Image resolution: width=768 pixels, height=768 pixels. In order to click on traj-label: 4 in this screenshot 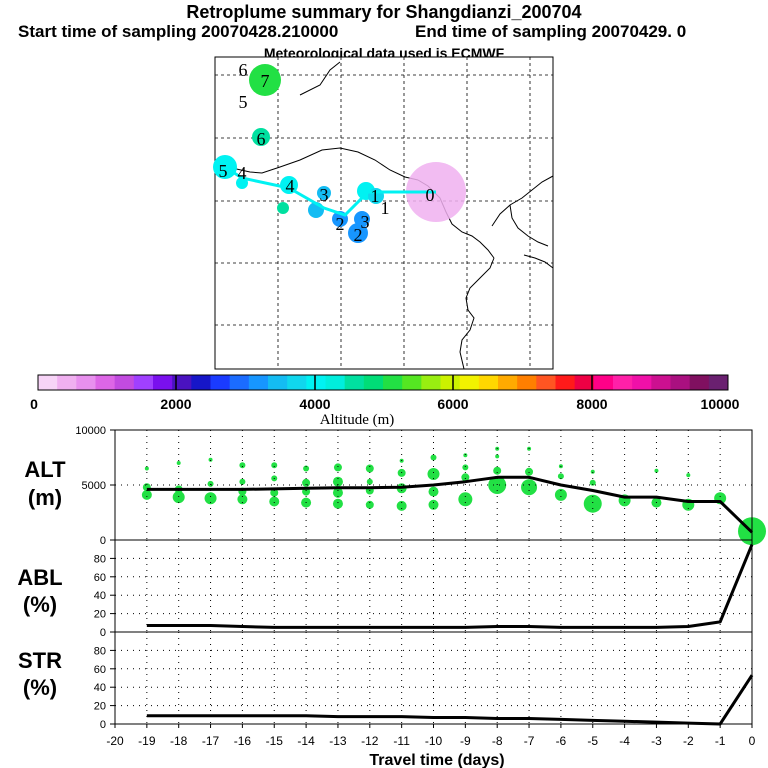, I will do `click(242, 173)`.